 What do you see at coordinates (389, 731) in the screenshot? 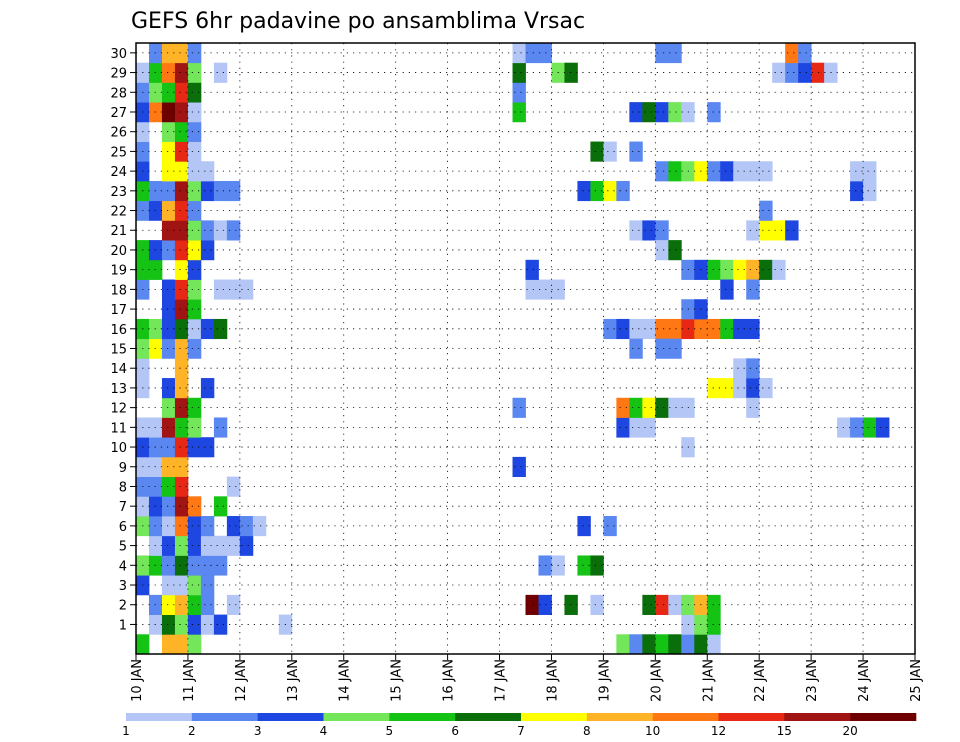
I see `colorbar-label: 5` at bounding box center [389, 731].